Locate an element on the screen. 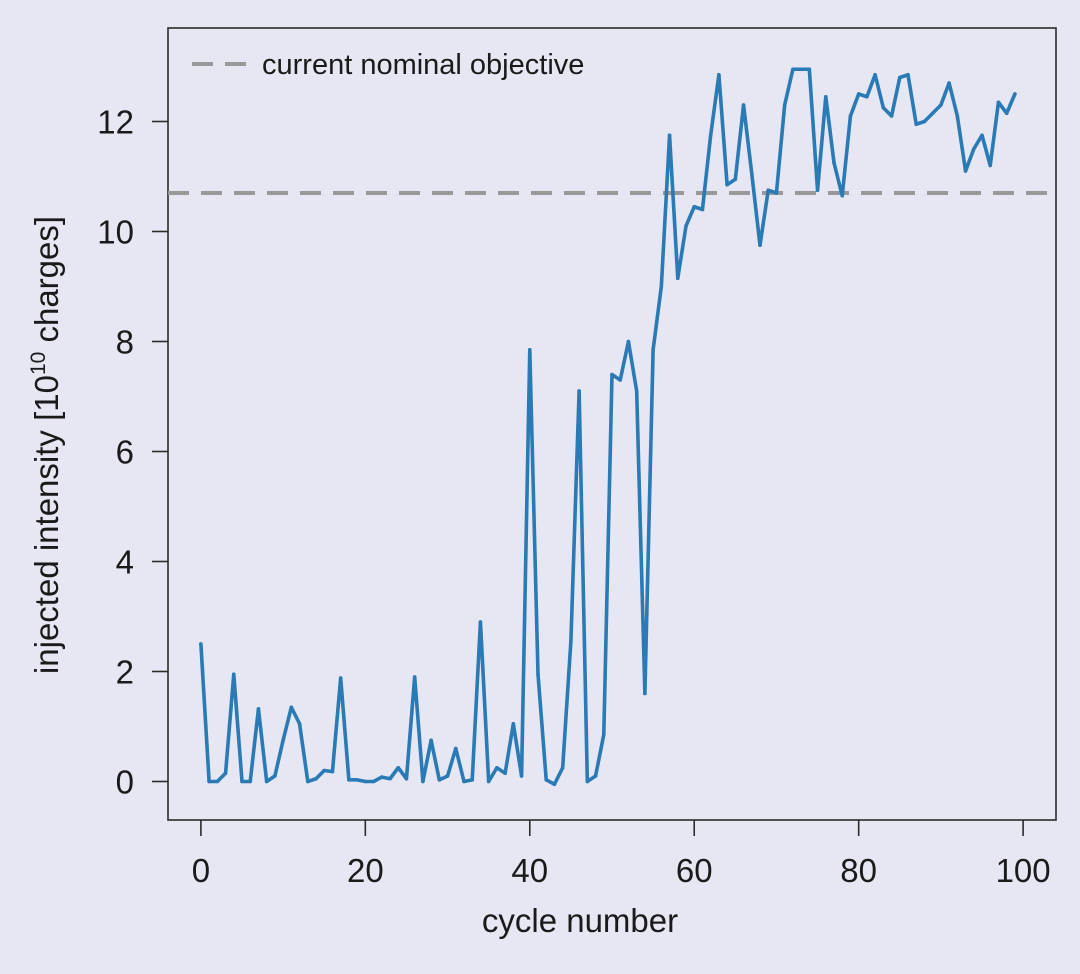 This screenshot has width=1080, height=974. y-tick-label: 2 is located at coordinates (125, 672).